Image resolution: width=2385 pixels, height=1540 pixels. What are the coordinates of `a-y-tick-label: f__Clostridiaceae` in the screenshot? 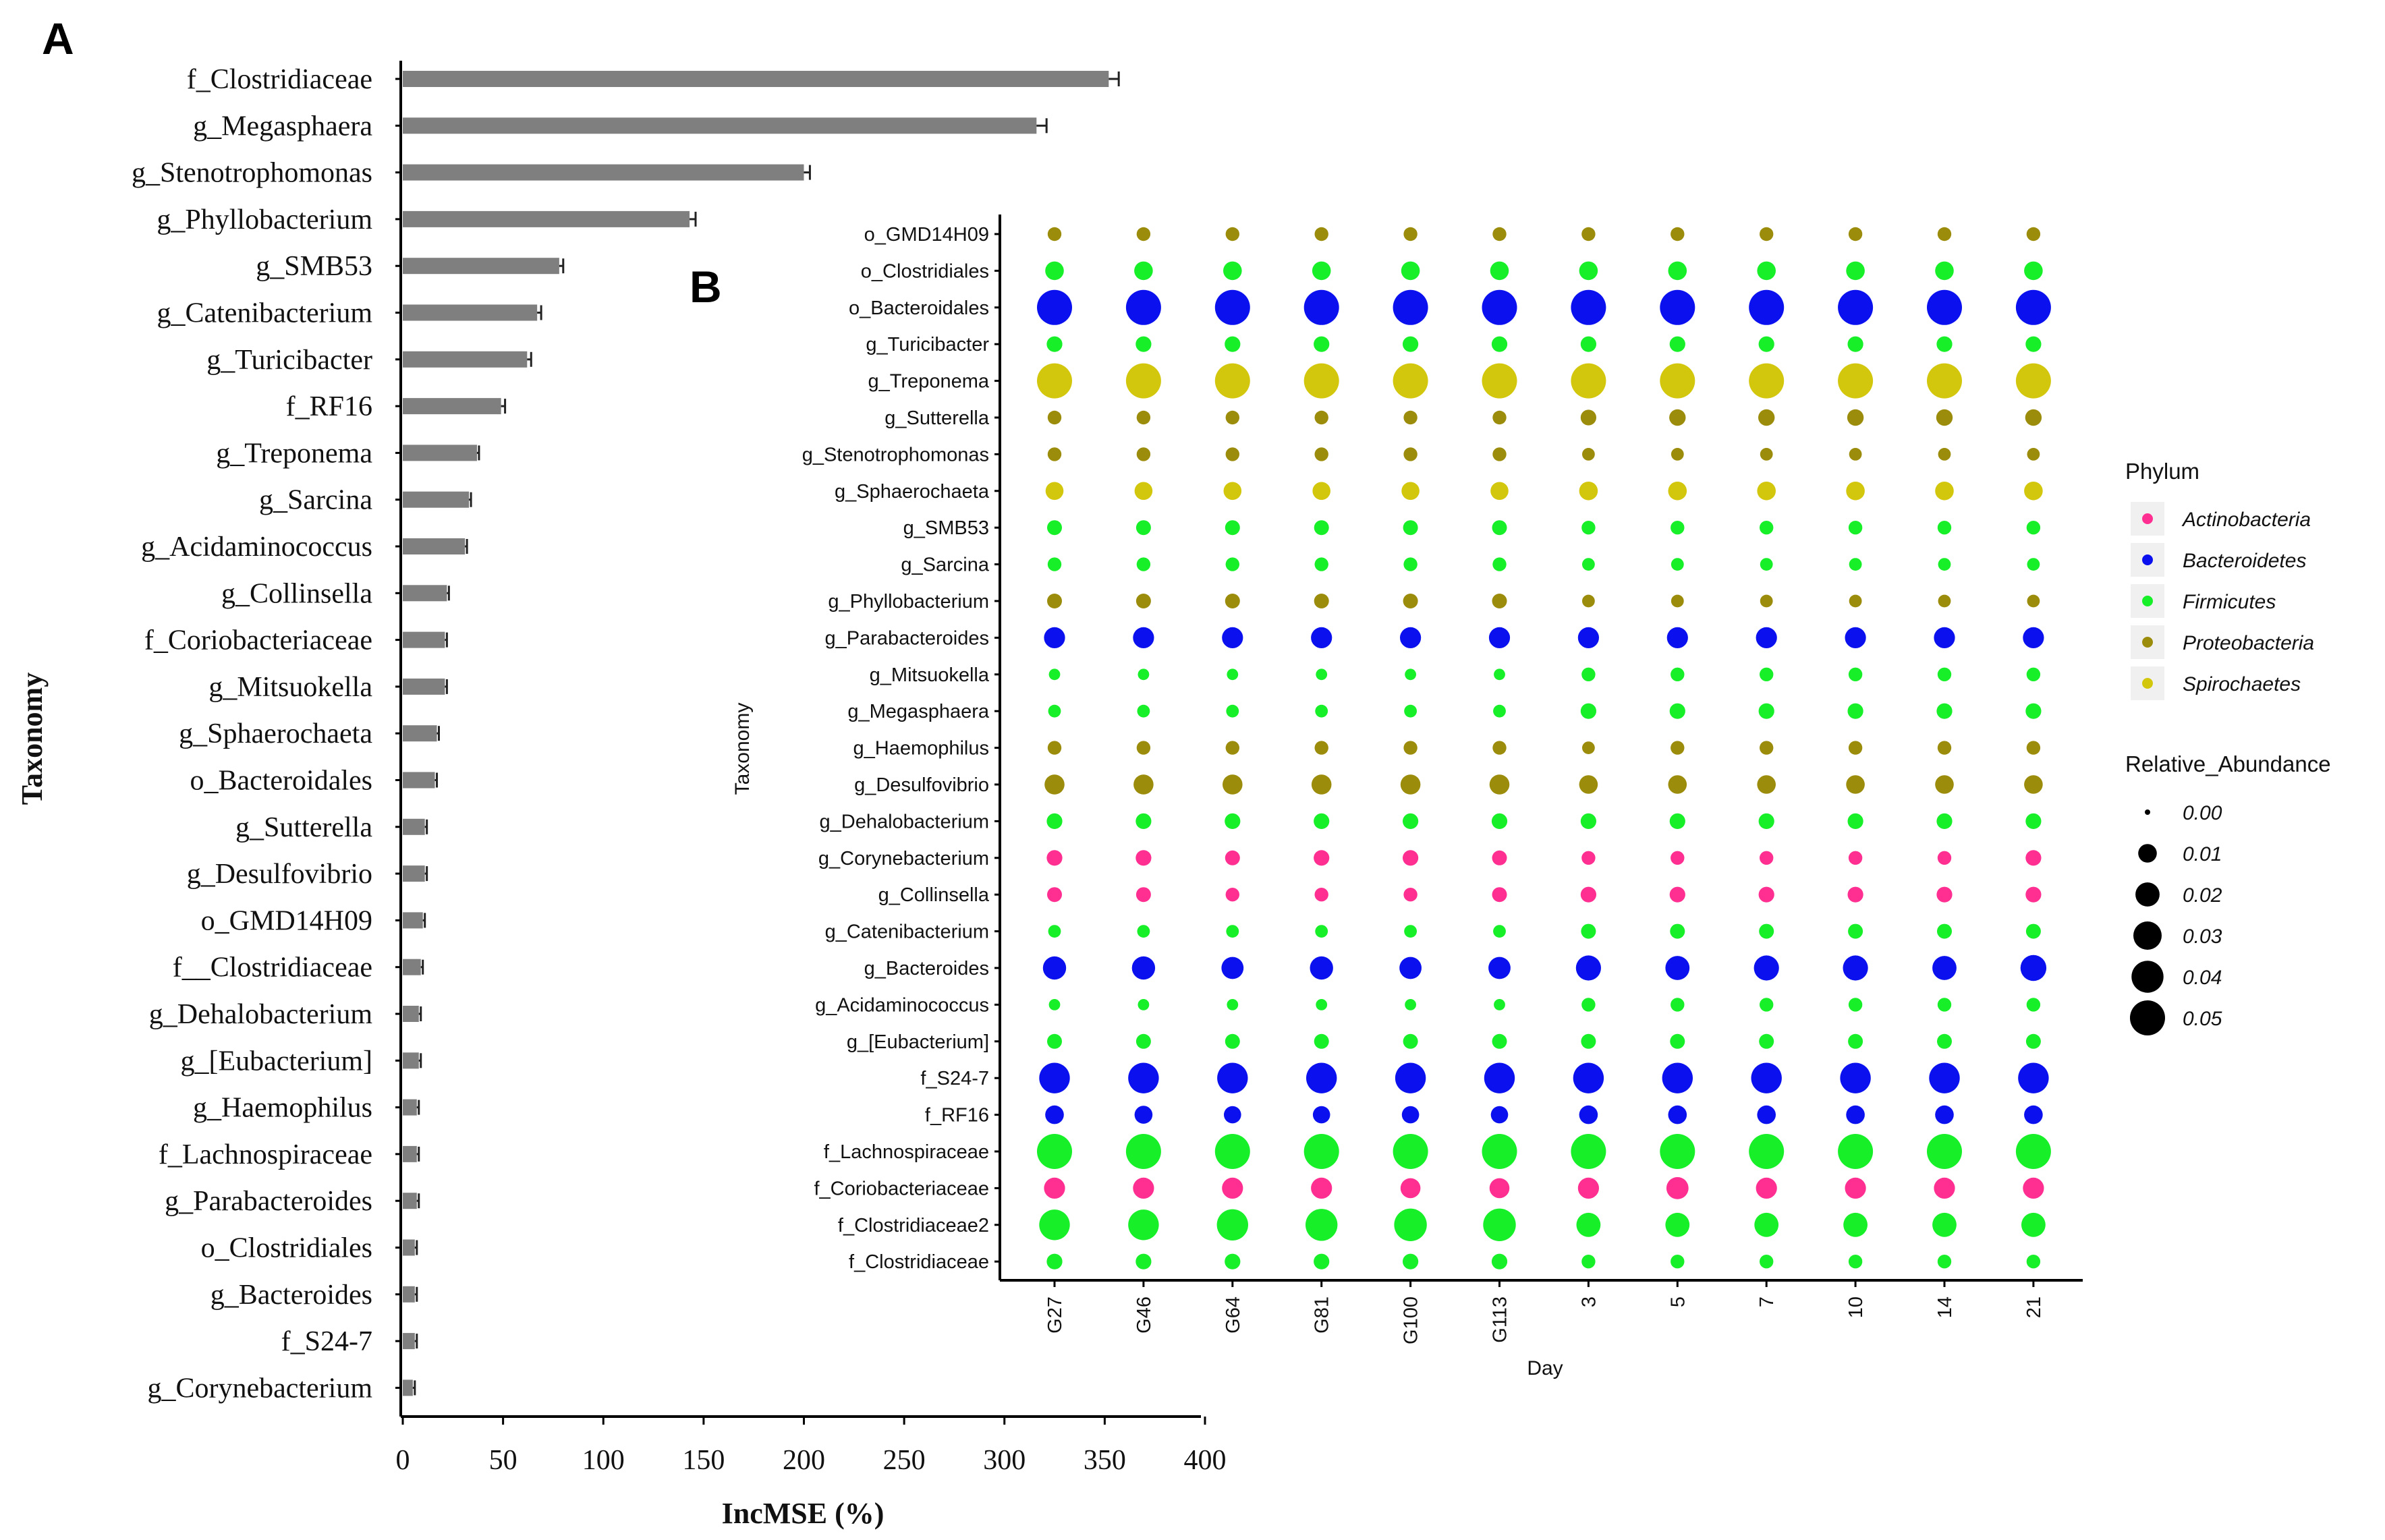 It's located at (272, 967).